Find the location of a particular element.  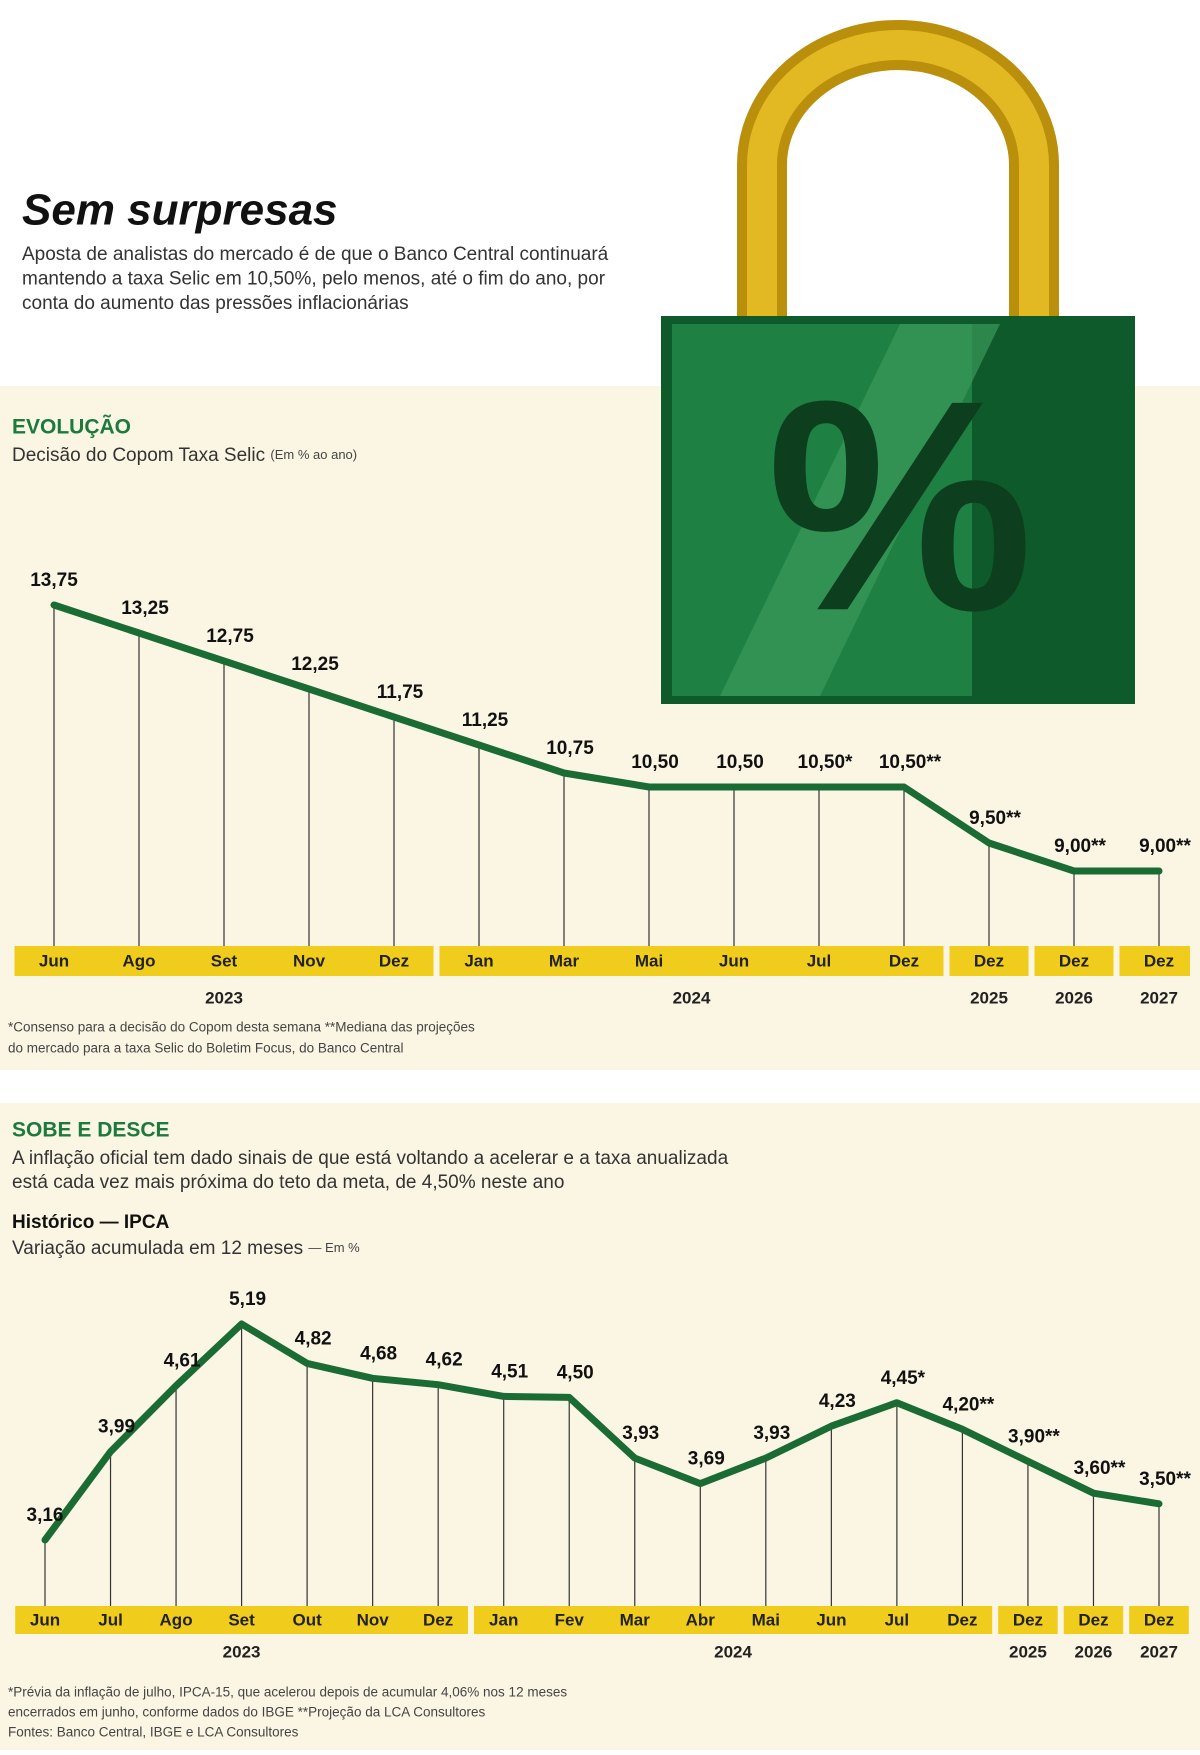

data-label: 4,45* is located at coordinates (903, 1378).